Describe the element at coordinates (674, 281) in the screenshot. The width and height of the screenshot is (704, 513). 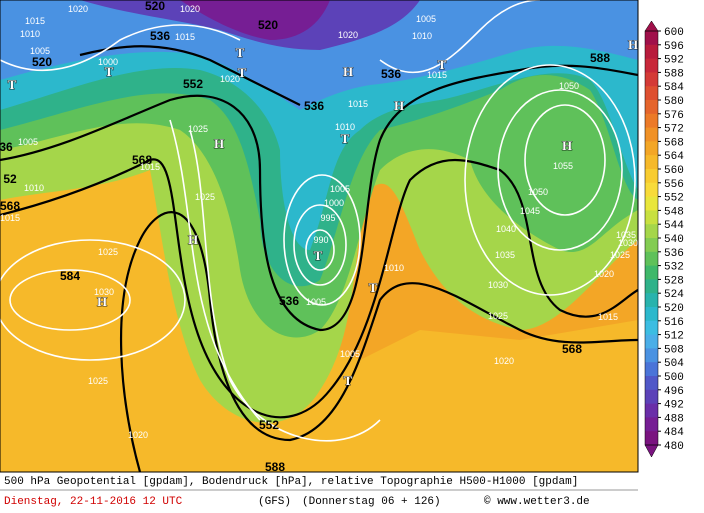
I see `colorbar-label: 528` at that location.